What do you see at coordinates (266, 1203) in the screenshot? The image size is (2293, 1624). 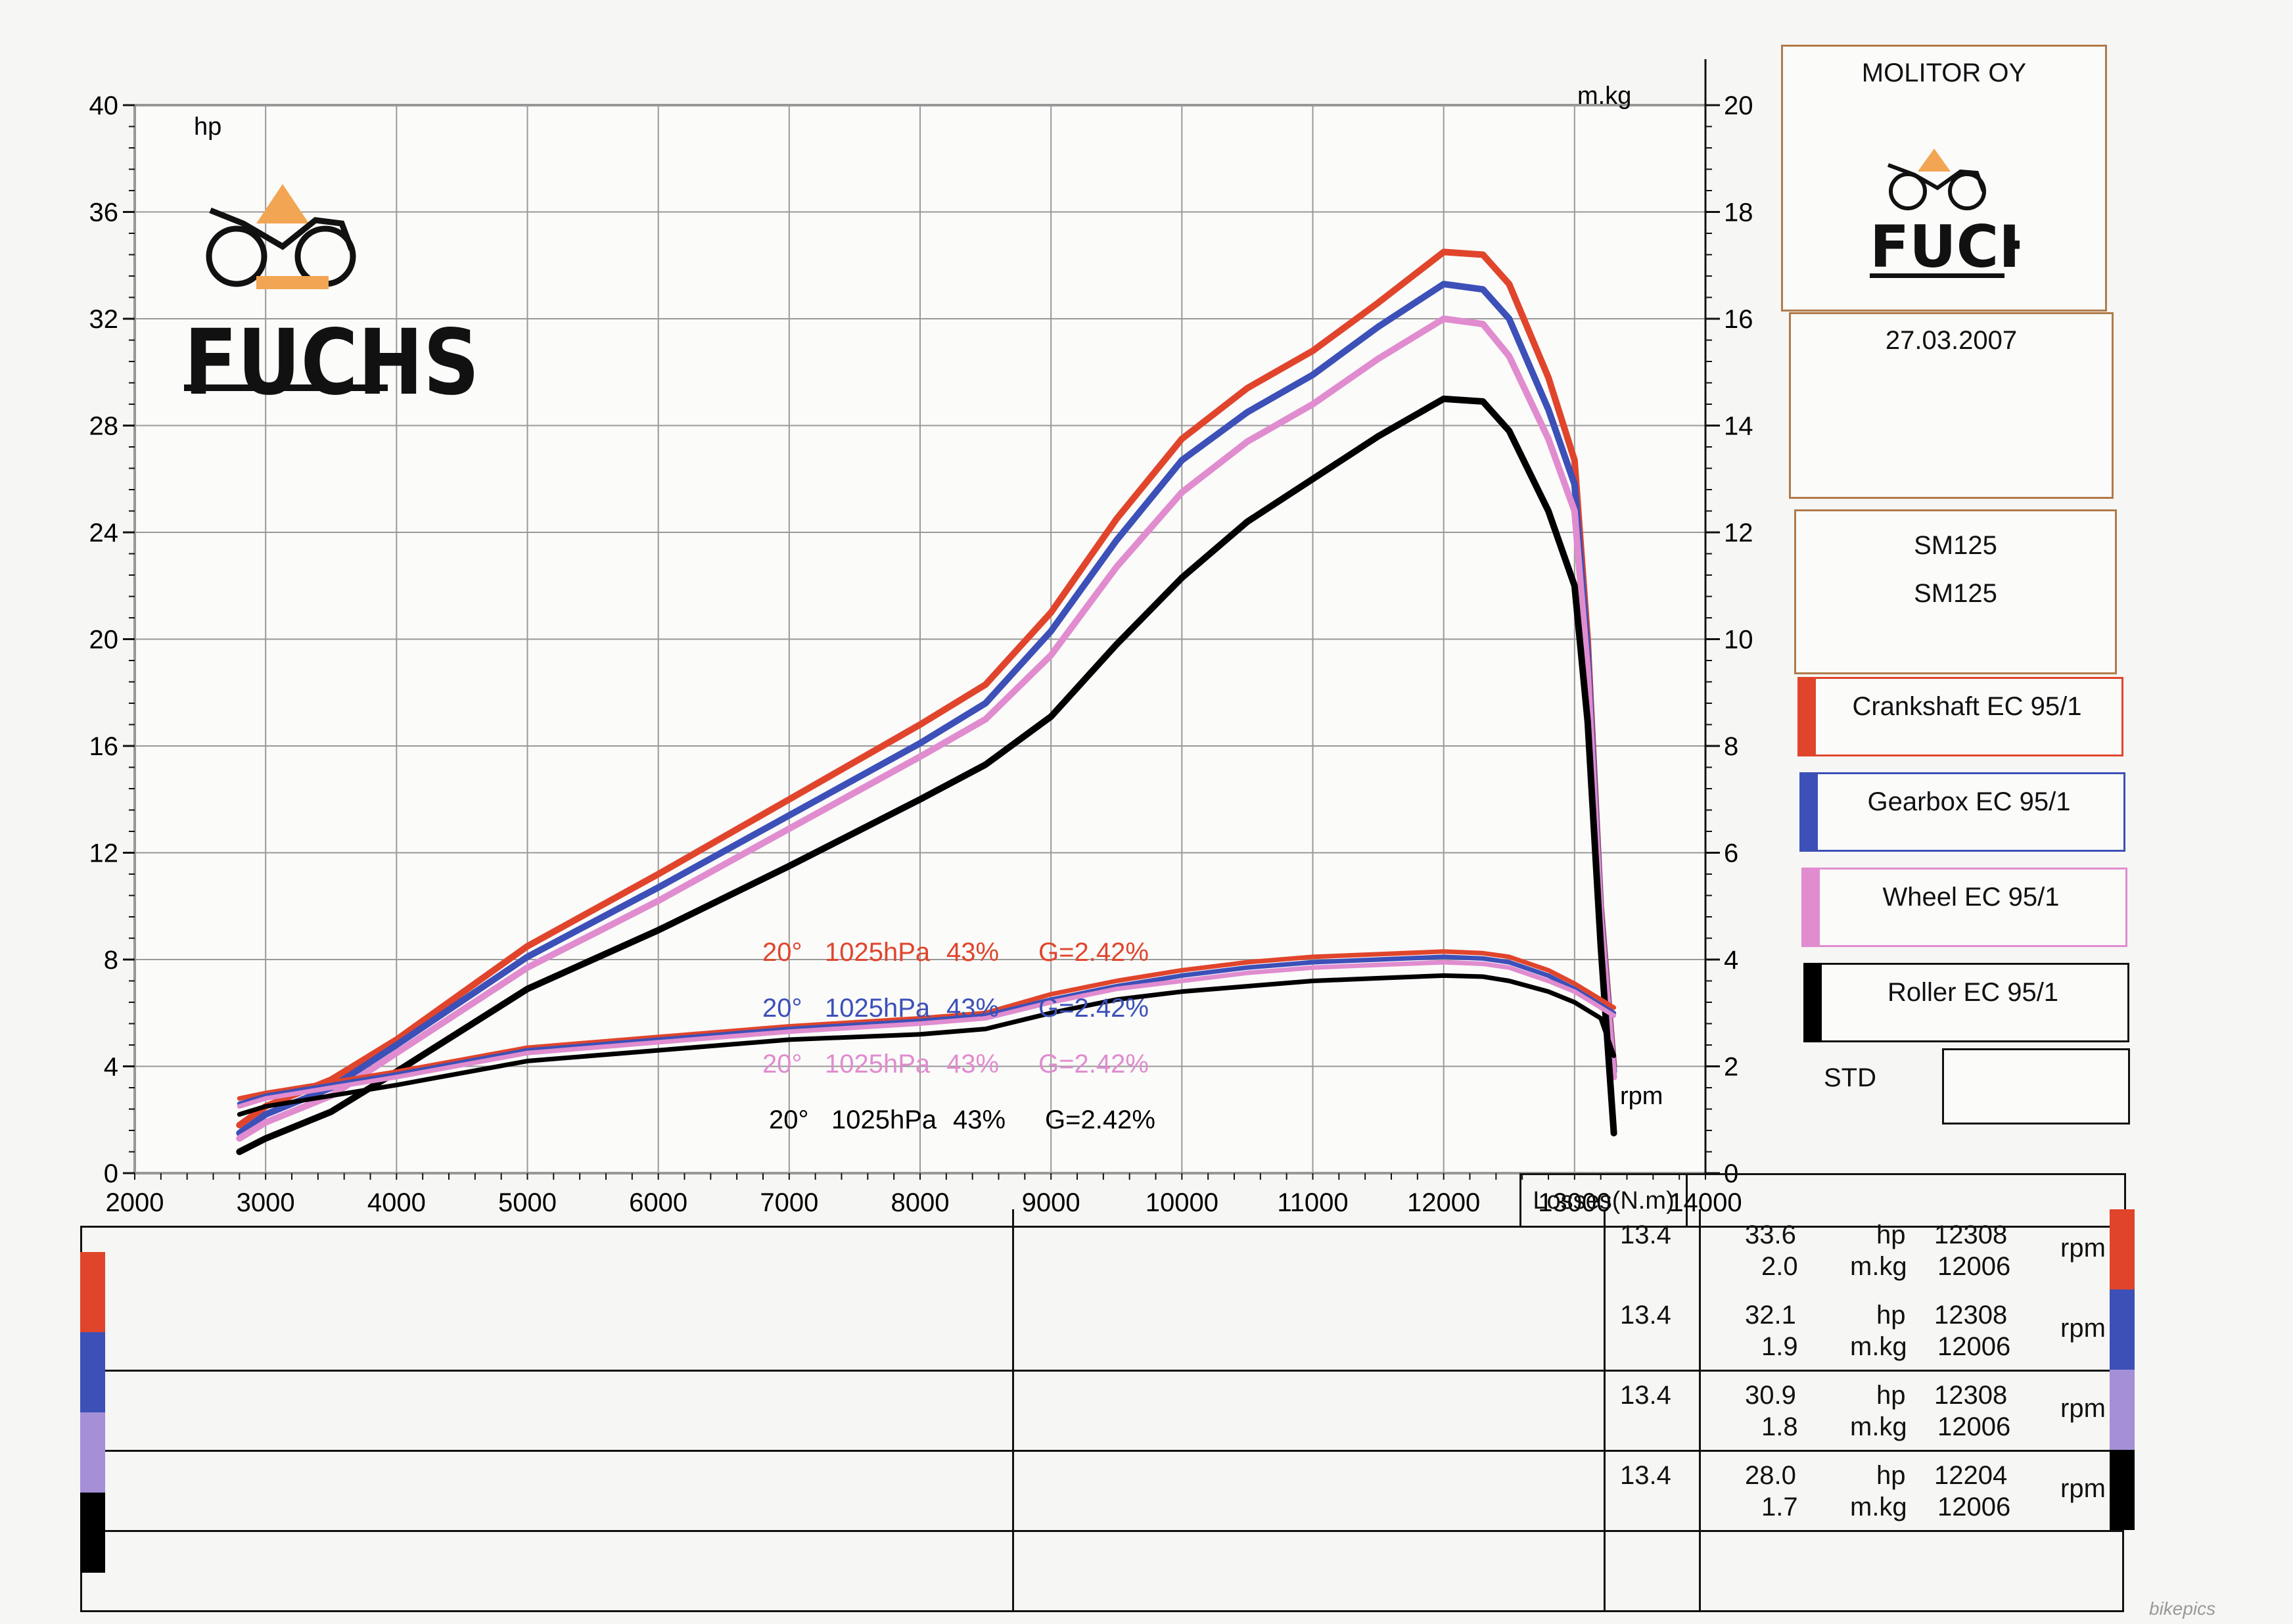 I see `x-tick-label: 3000` at bounding box center [266, 1203].